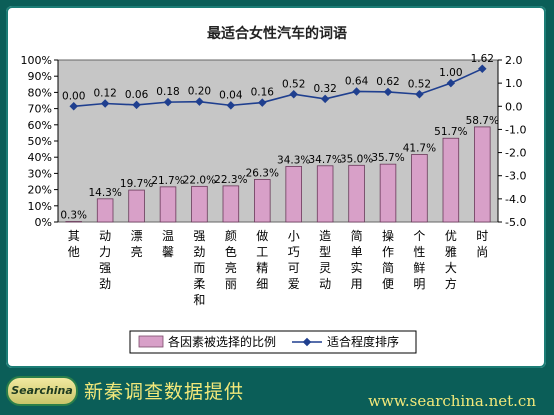  I want to click on bar-data-label: 51.7%, so click(450, 132).